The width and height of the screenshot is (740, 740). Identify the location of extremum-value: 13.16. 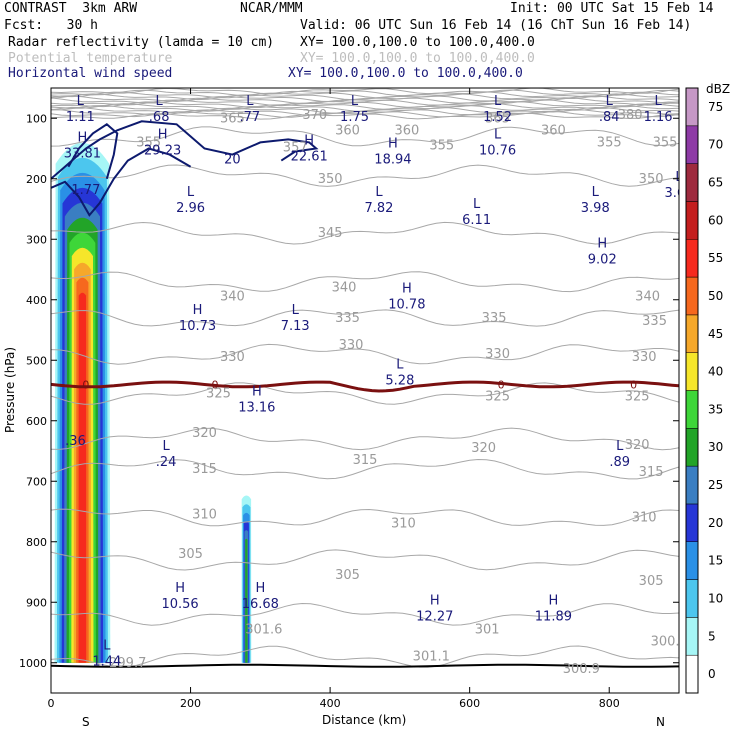
(256, 408).